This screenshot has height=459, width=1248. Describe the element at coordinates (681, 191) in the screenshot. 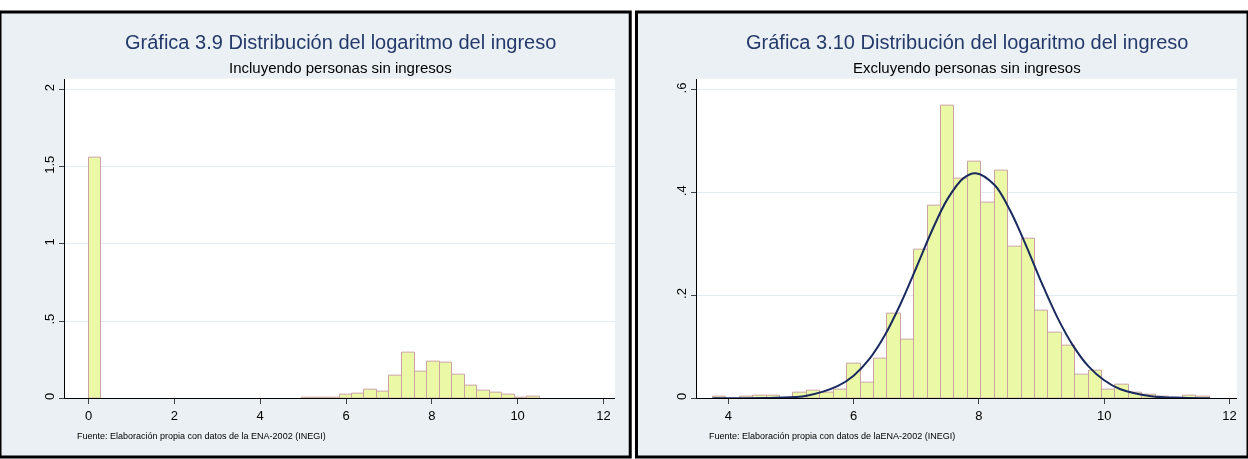

I see `y-tick-label: .4` at that location.